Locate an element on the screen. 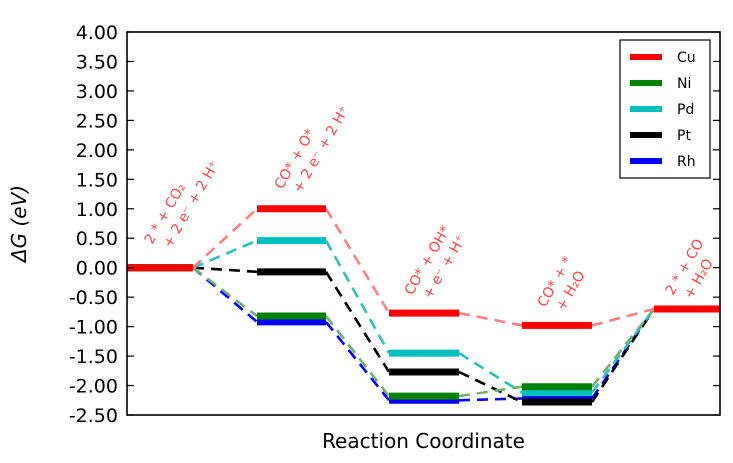 The image size is (733, 463). state-label: CO* + OH*+ e⁻ + H⁺ is located at coordinates (436, 262).